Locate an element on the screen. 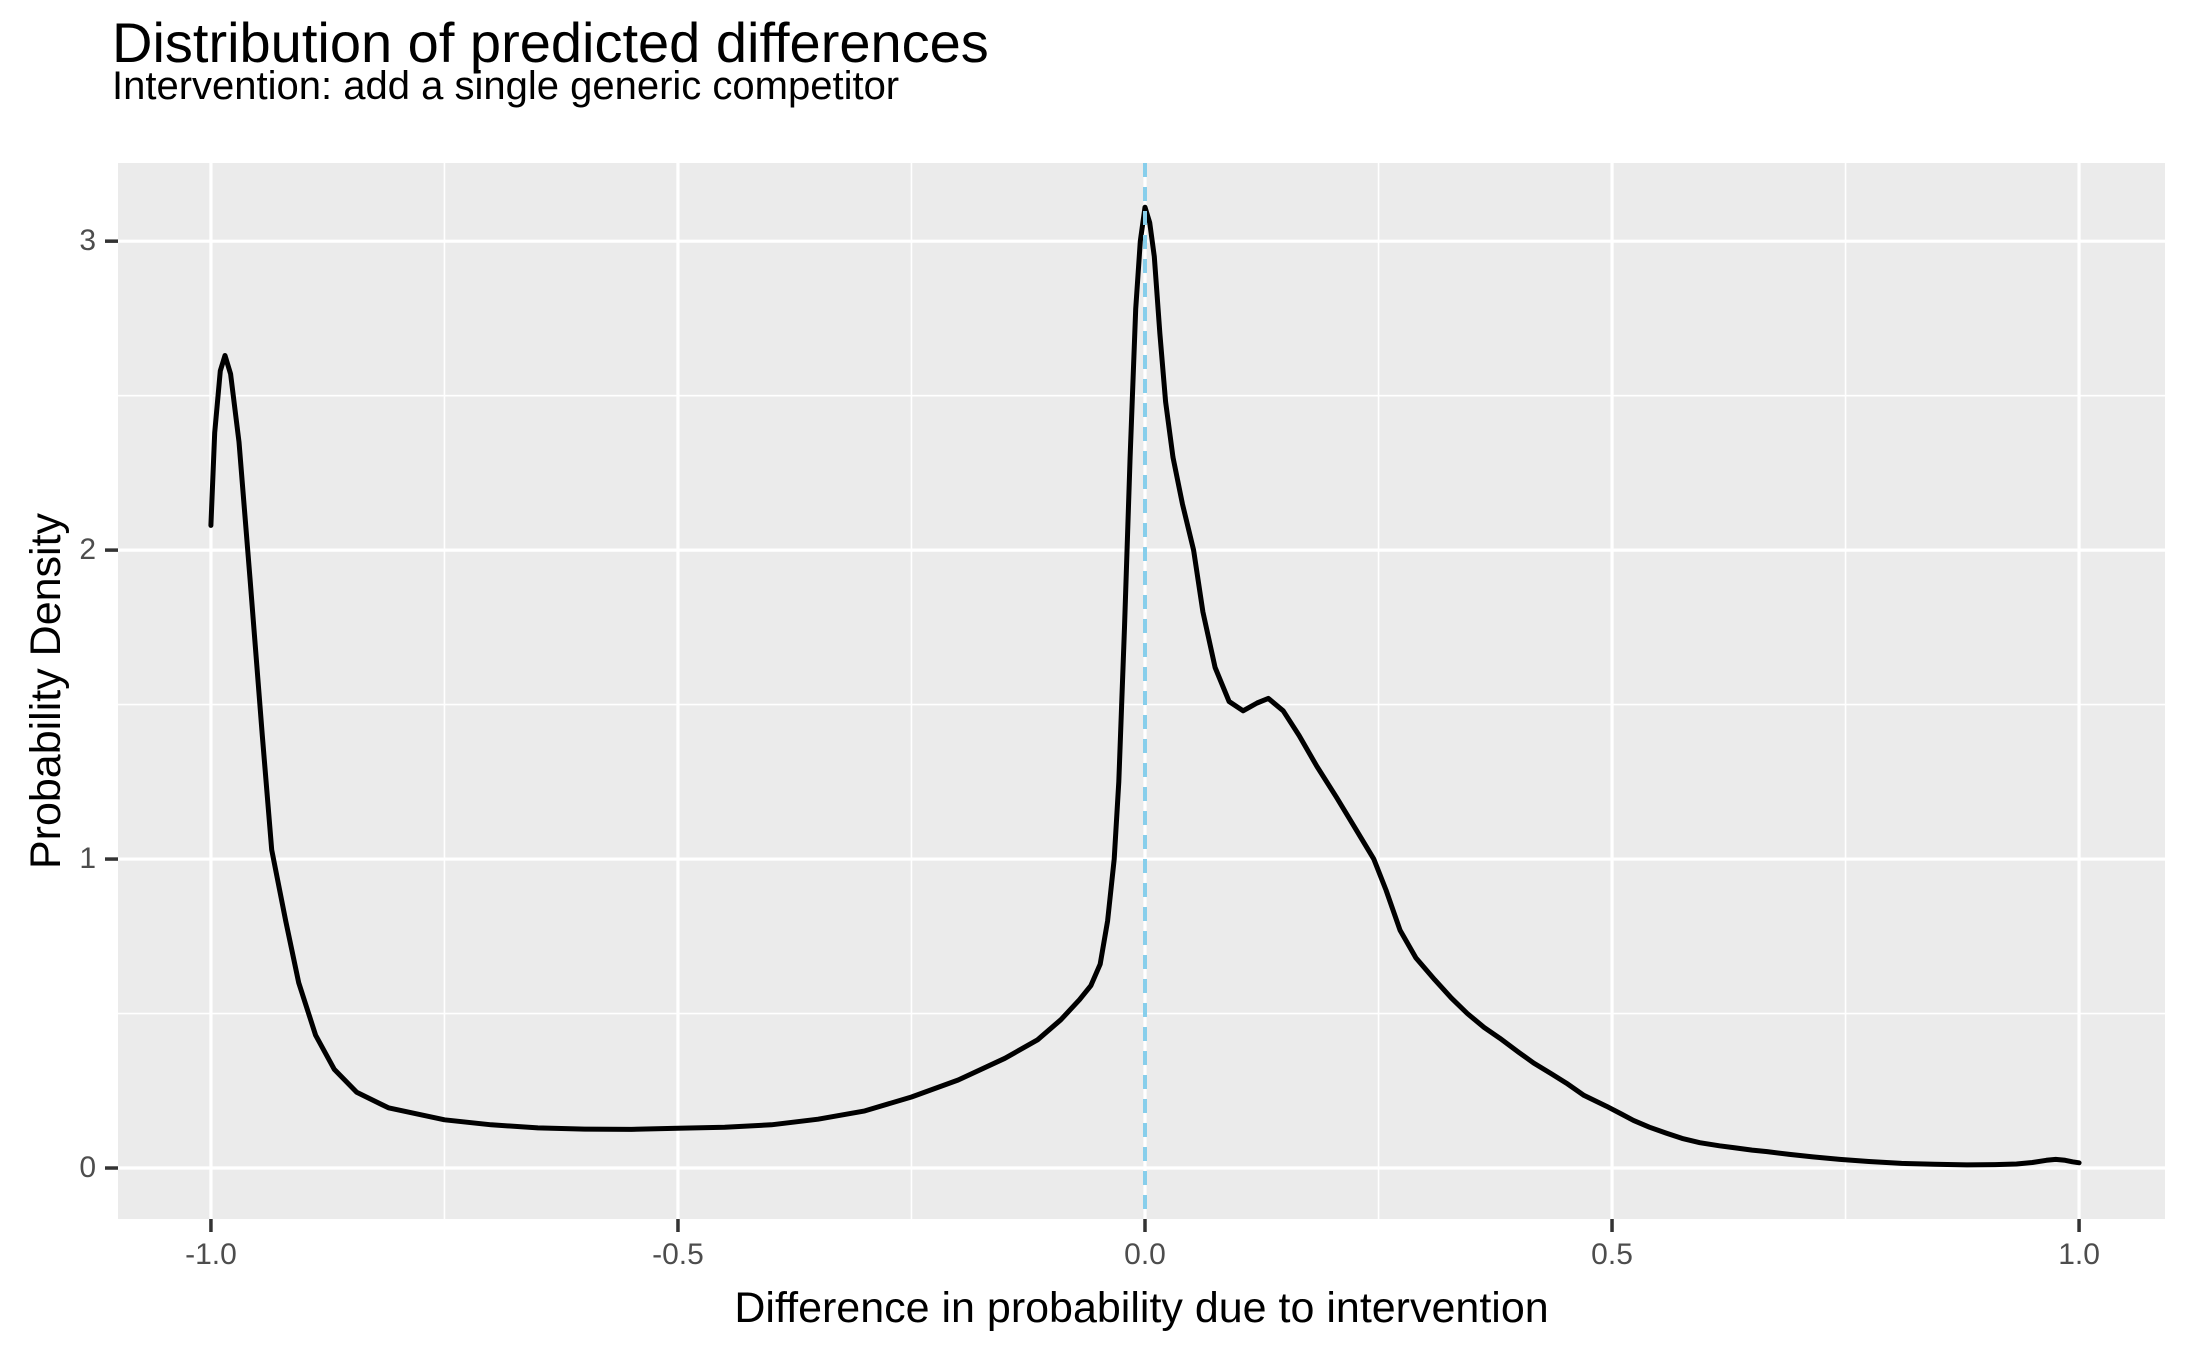  x-tick-label: -1.0 is located at coordinates (211, 1254).